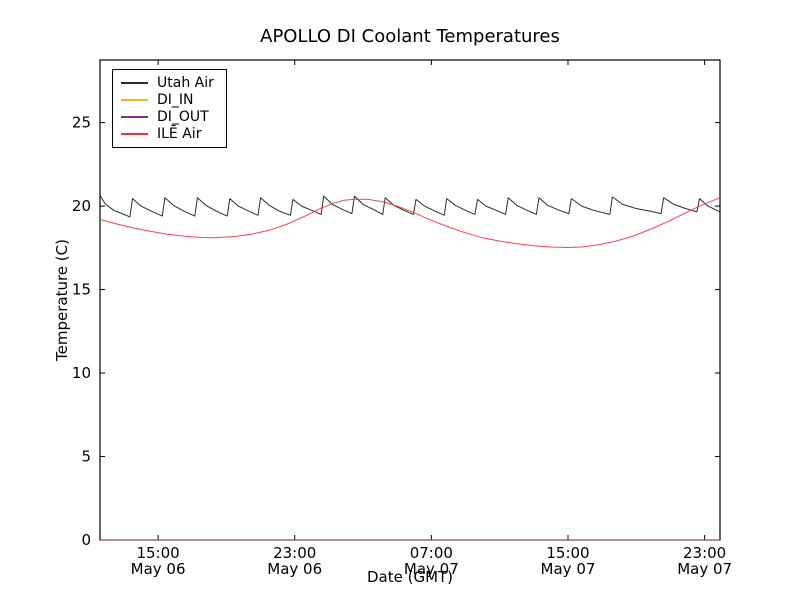 The height and width of the screenshot is (600, 800). I want to click on legend-label-di-in: DI_IN, so click(175, 99).